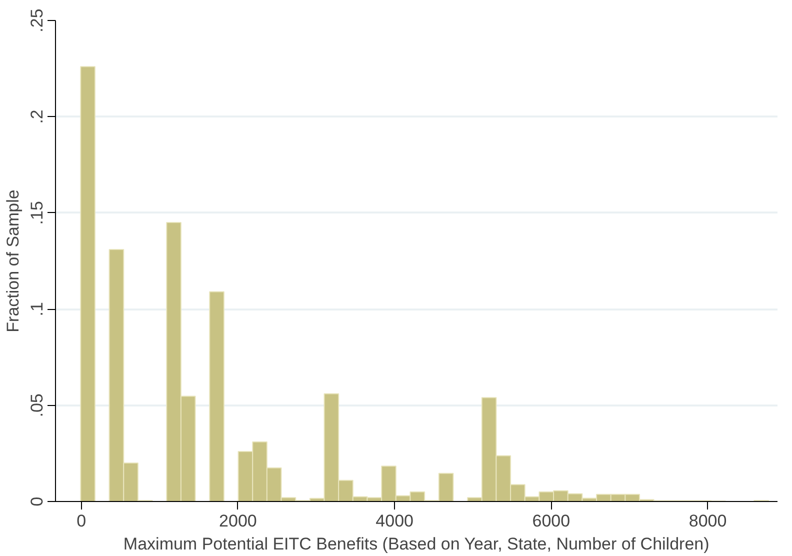 The height and width of the screenshot is (556, 792). I want to click on x-tick-label: 2000, so click(238, 521).